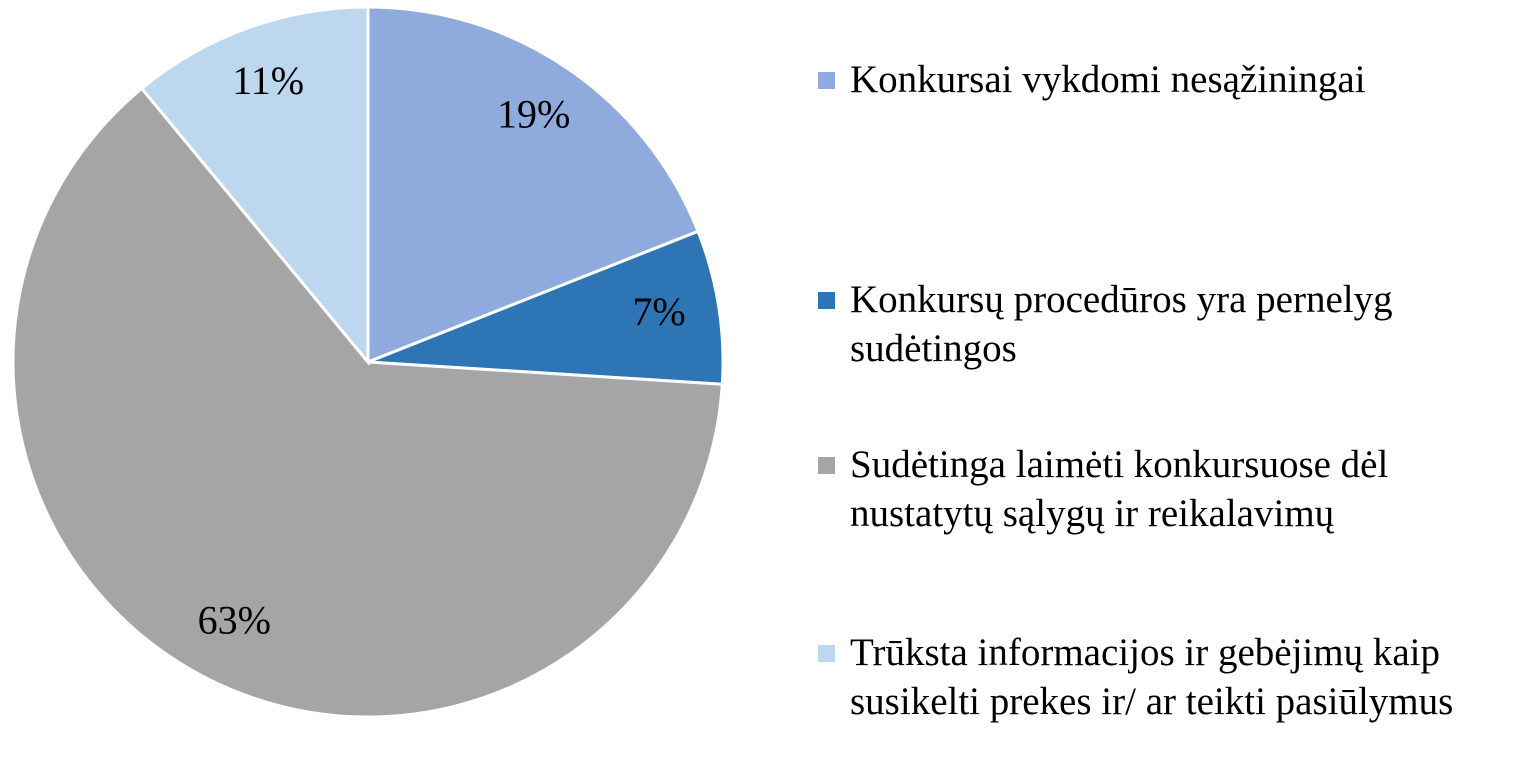  Describe the element at coordinates (234, 620) in the screenshot. I see `data-label: 63%` at that location.